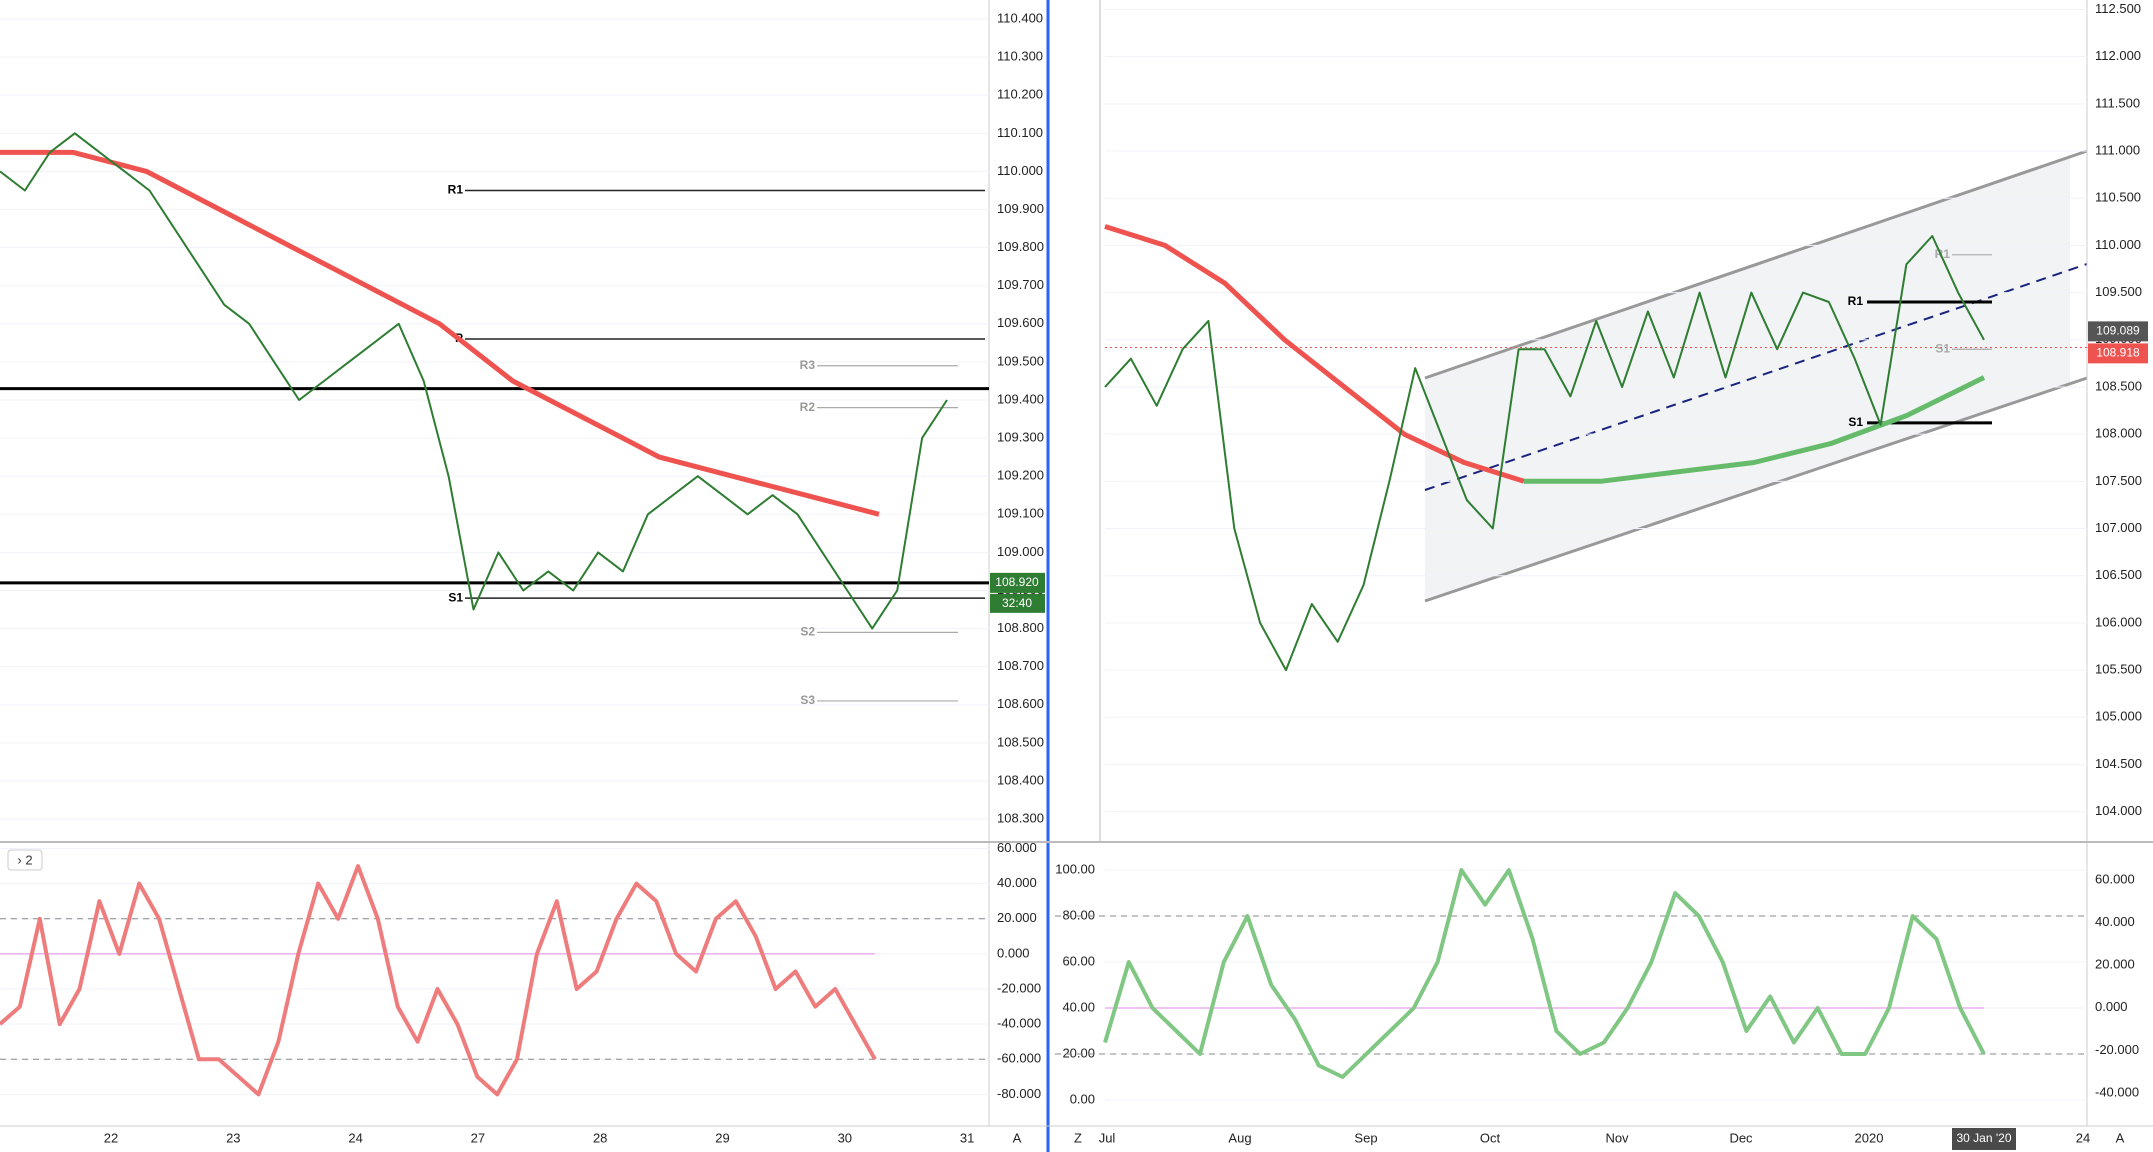 This screenshot has width=2153, height=1152. I want to click on channel-lower, so click(1756, 489).